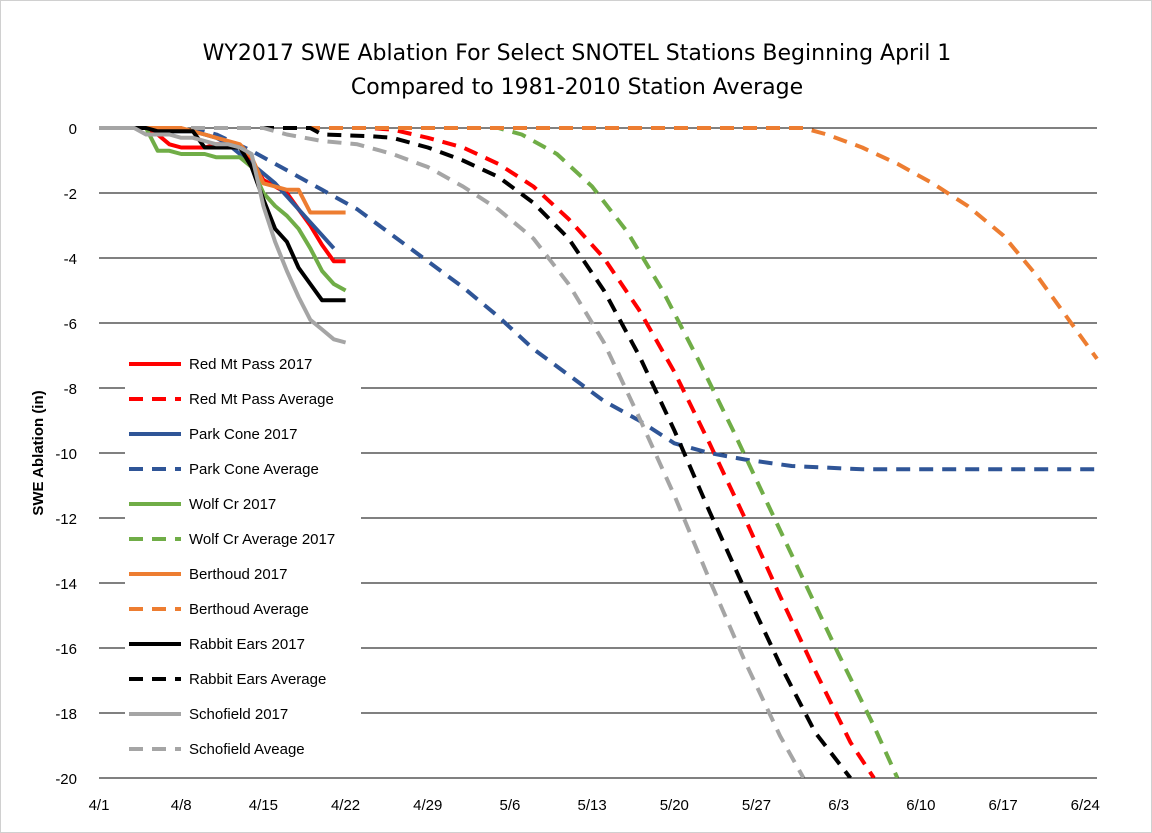  Describe the element at coordinates (920, 805) in the screenshot. I see `x-tick-label: 6/10` at that location.